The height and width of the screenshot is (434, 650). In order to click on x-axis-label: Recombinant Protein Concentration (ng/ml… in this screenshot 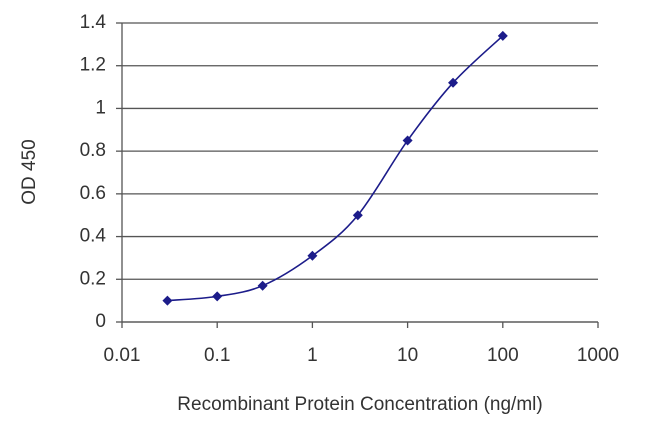, I will do `click(359, 404)`.